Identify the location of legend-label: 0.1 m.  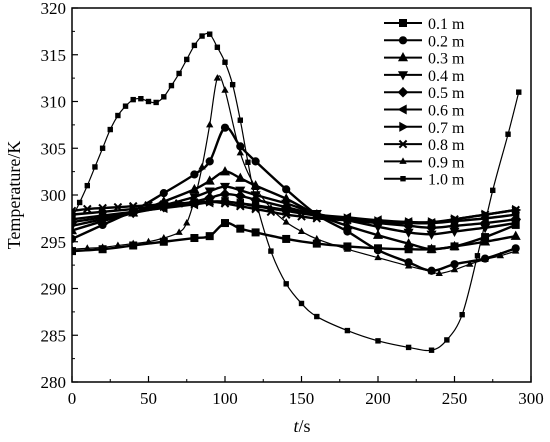
(446, 24).